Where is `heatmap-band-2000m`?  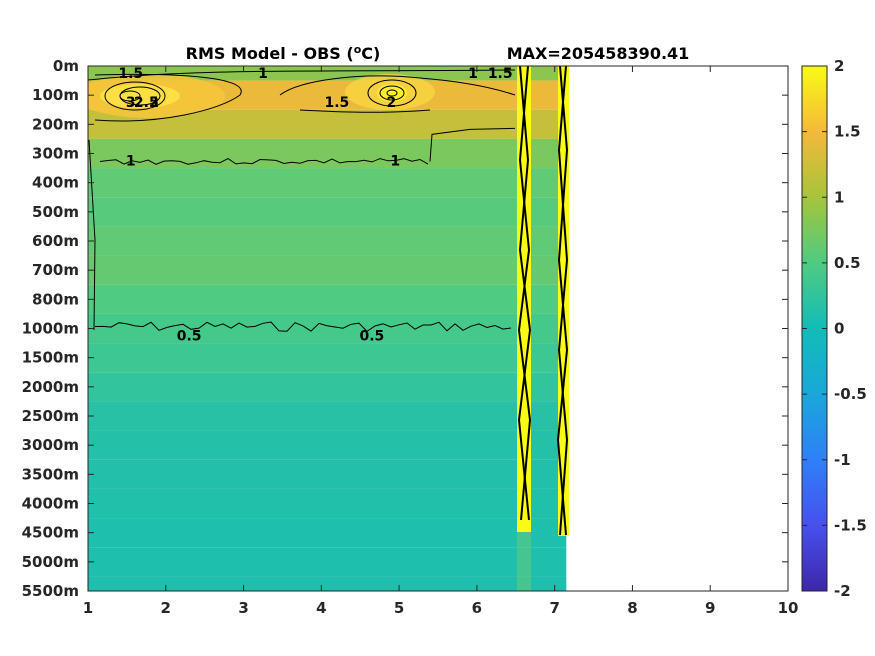
heatmap-band-2000m is located at coordinates (327, 387).